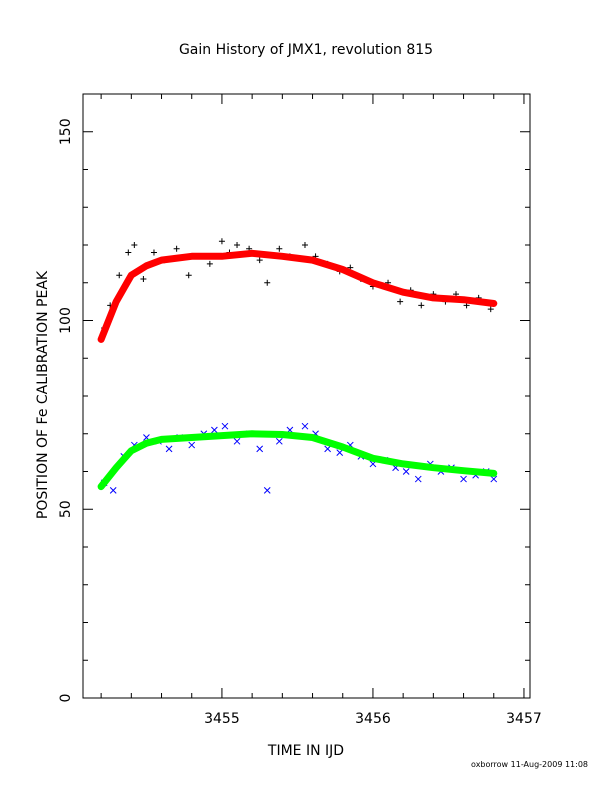 The height and width of the screenshot is (792, 612). What do you see at coordinates (529, 764) in the screenshot?
I see `footer-credit: oxborrow 11-Aug-2009 11:08` at bounding box center [529, 764].